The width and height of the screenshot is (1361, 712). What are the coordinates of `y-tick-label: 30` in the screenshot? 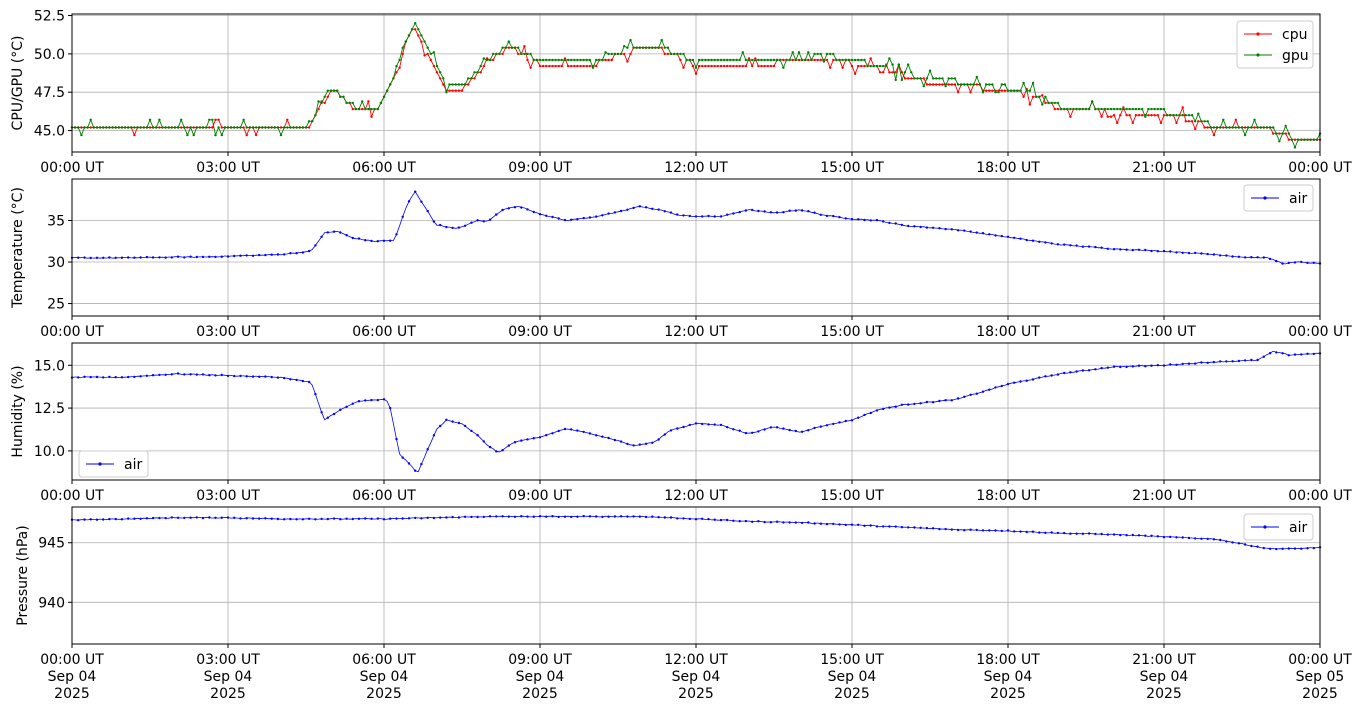 It's located at (56, 263).